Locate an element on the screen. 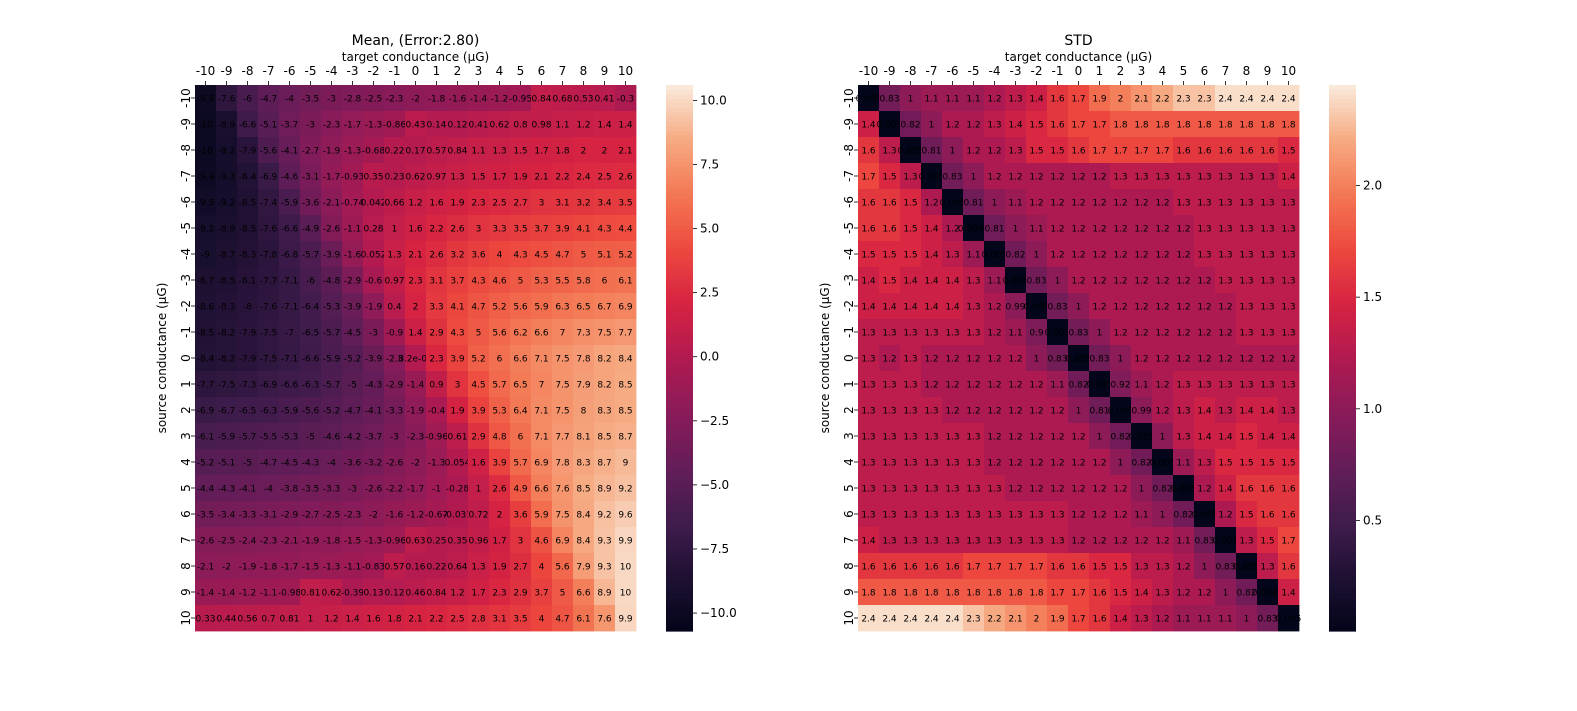 Image resolution: width=1577 pixels, height=711 pixels. cell-value-label: 0.12 is located at coordinates (394, 594).